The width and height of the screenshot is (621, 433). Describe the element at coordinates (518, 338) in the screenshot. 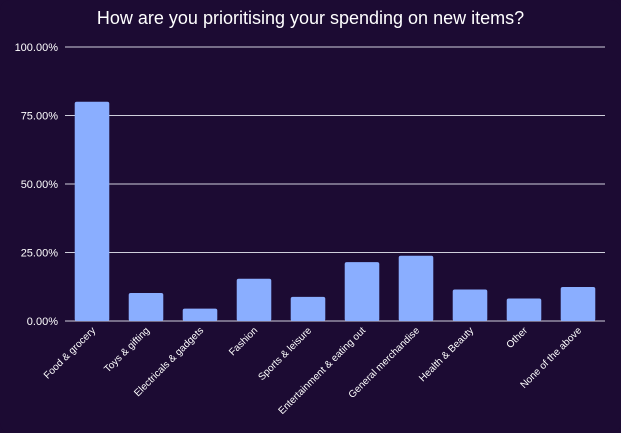

I see `x-tick-label: Other` at that location.